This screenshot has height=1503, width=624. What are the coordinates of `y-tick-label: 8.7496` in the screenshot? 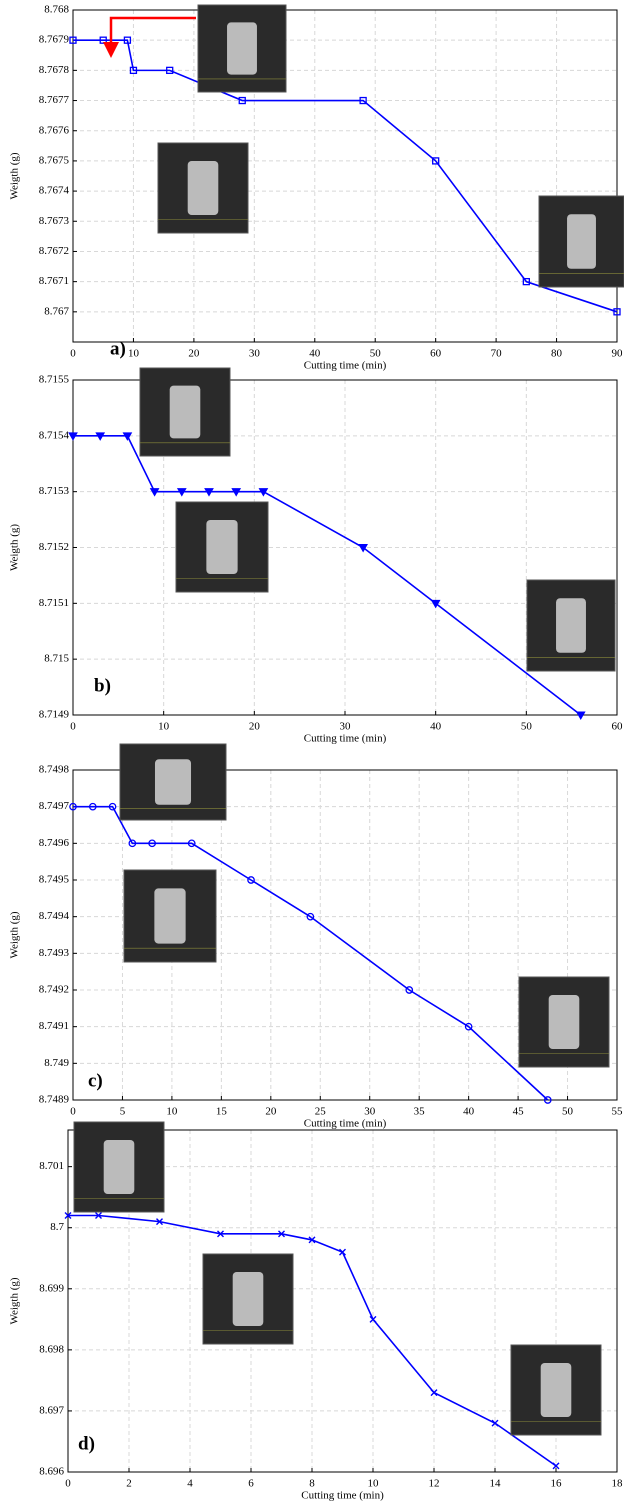 It's located at (54, 843).